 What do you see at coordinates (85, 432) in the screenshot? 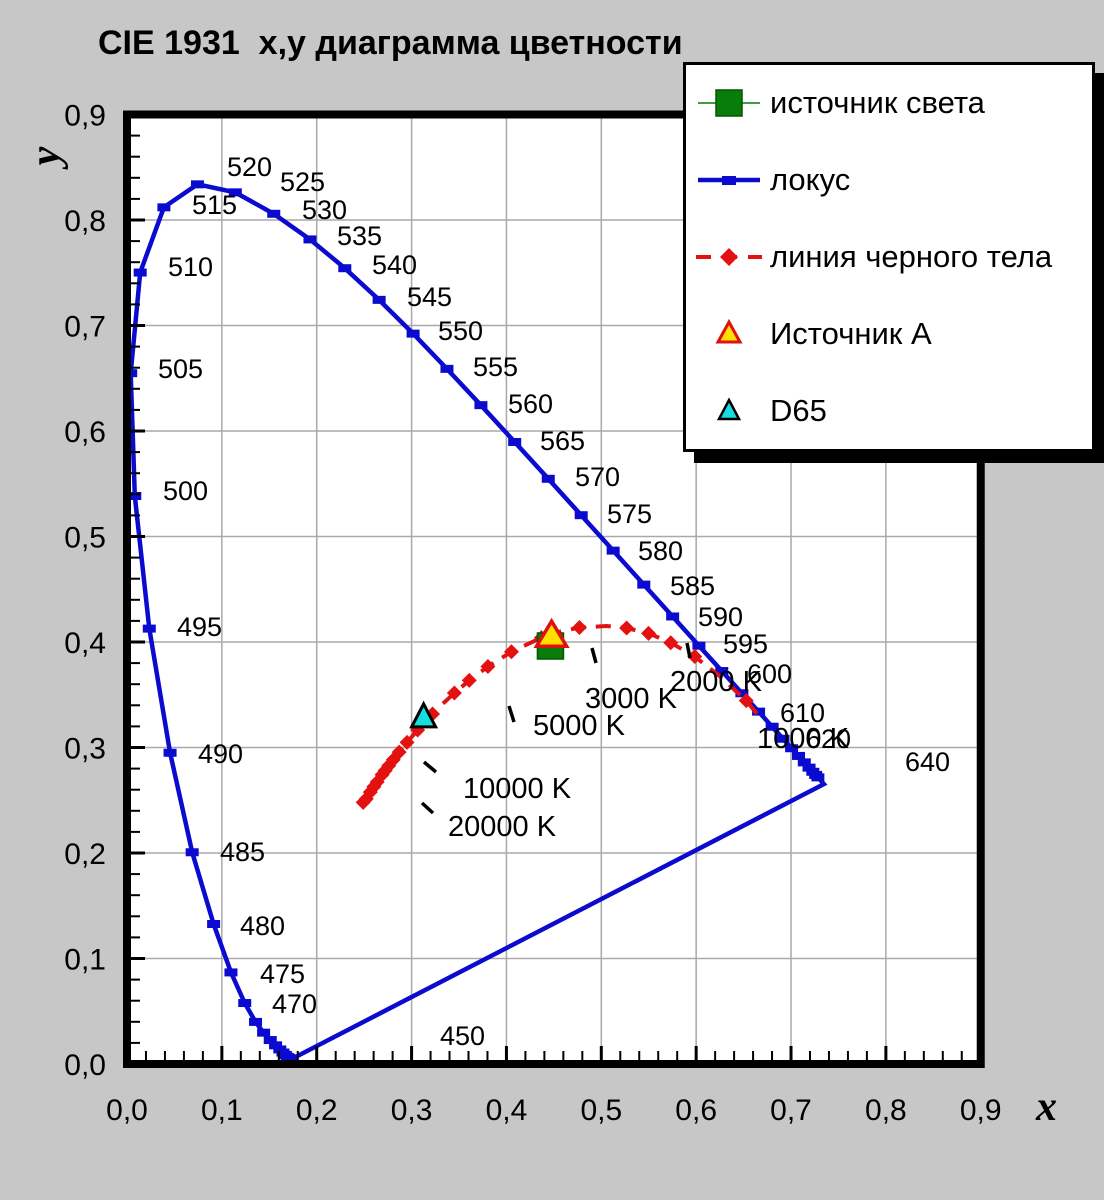
I see `y-tick-label: 0,6` at bounding box center [85, 432].